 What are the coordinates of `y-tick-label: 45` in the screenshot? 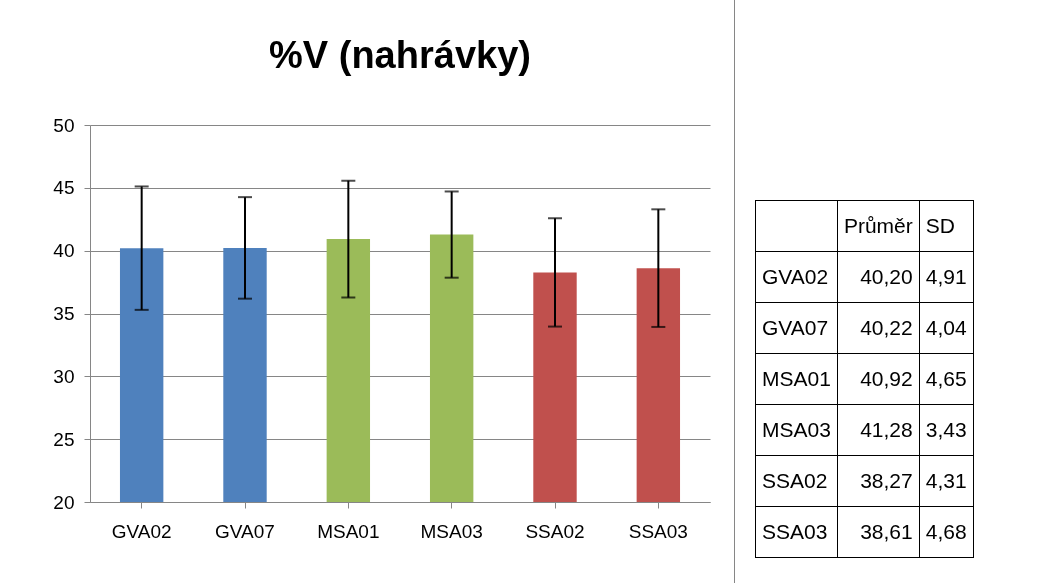 It's located at (64, 188).